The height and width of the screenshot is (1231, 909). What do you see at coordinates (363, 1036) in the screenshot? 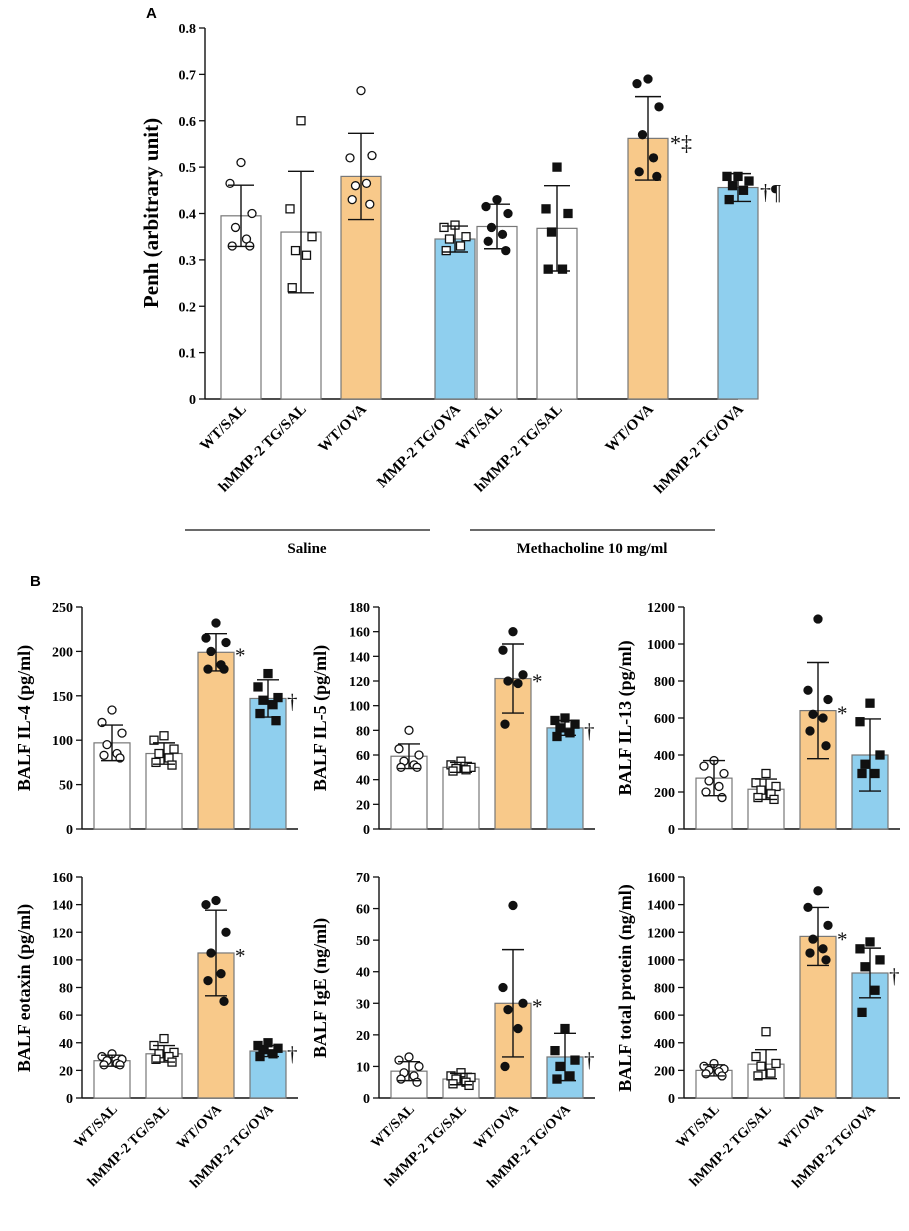
I see `panel-b-ytick-label: 20` at bounding box center [363, 1036].